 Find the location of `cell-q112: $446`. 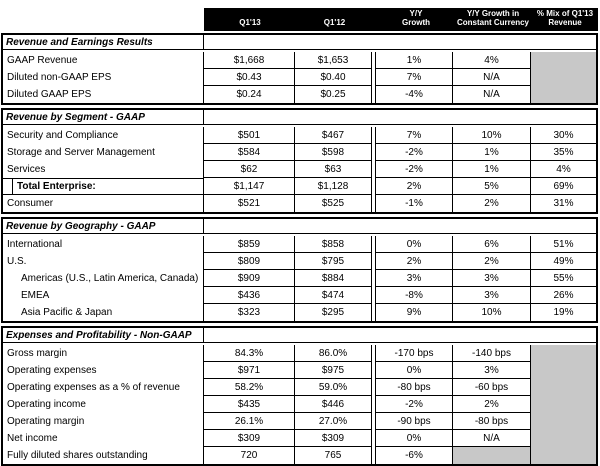

cell-q112: $446 is located at coordinates (332, 404).